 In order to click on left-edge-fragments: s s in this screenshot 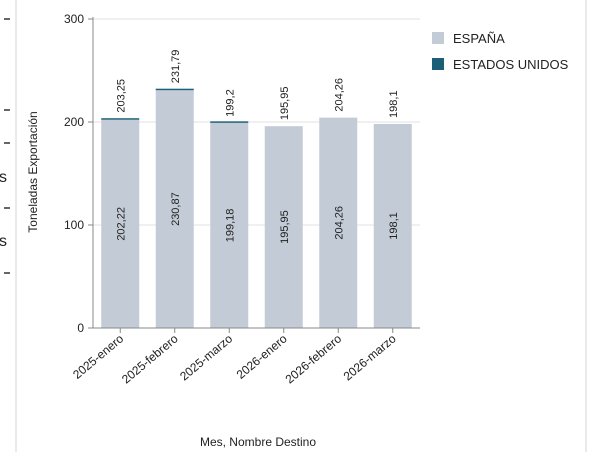, I will do `click(5, 146)`.